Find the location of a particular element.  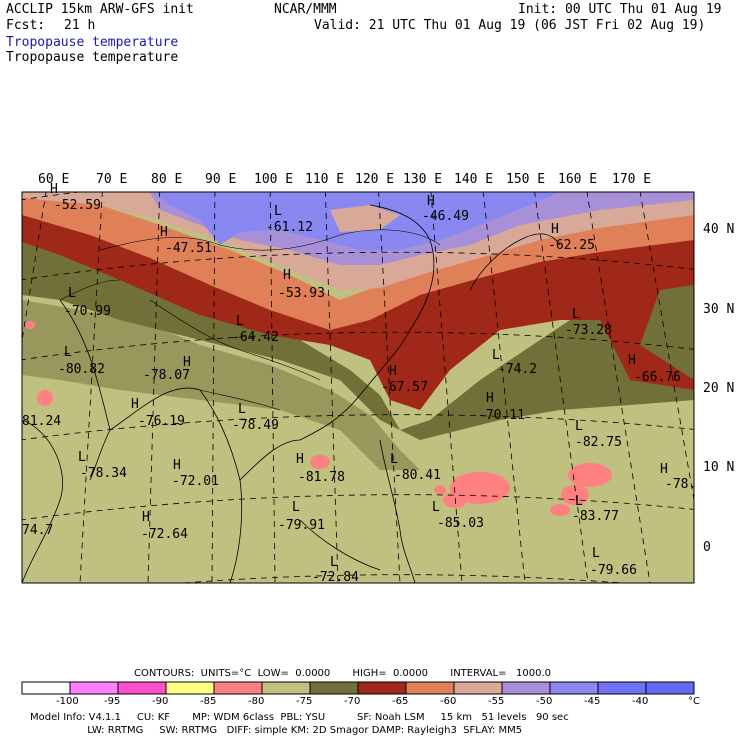

extremum-value: -72.64 is located at coordinates (164, 534).